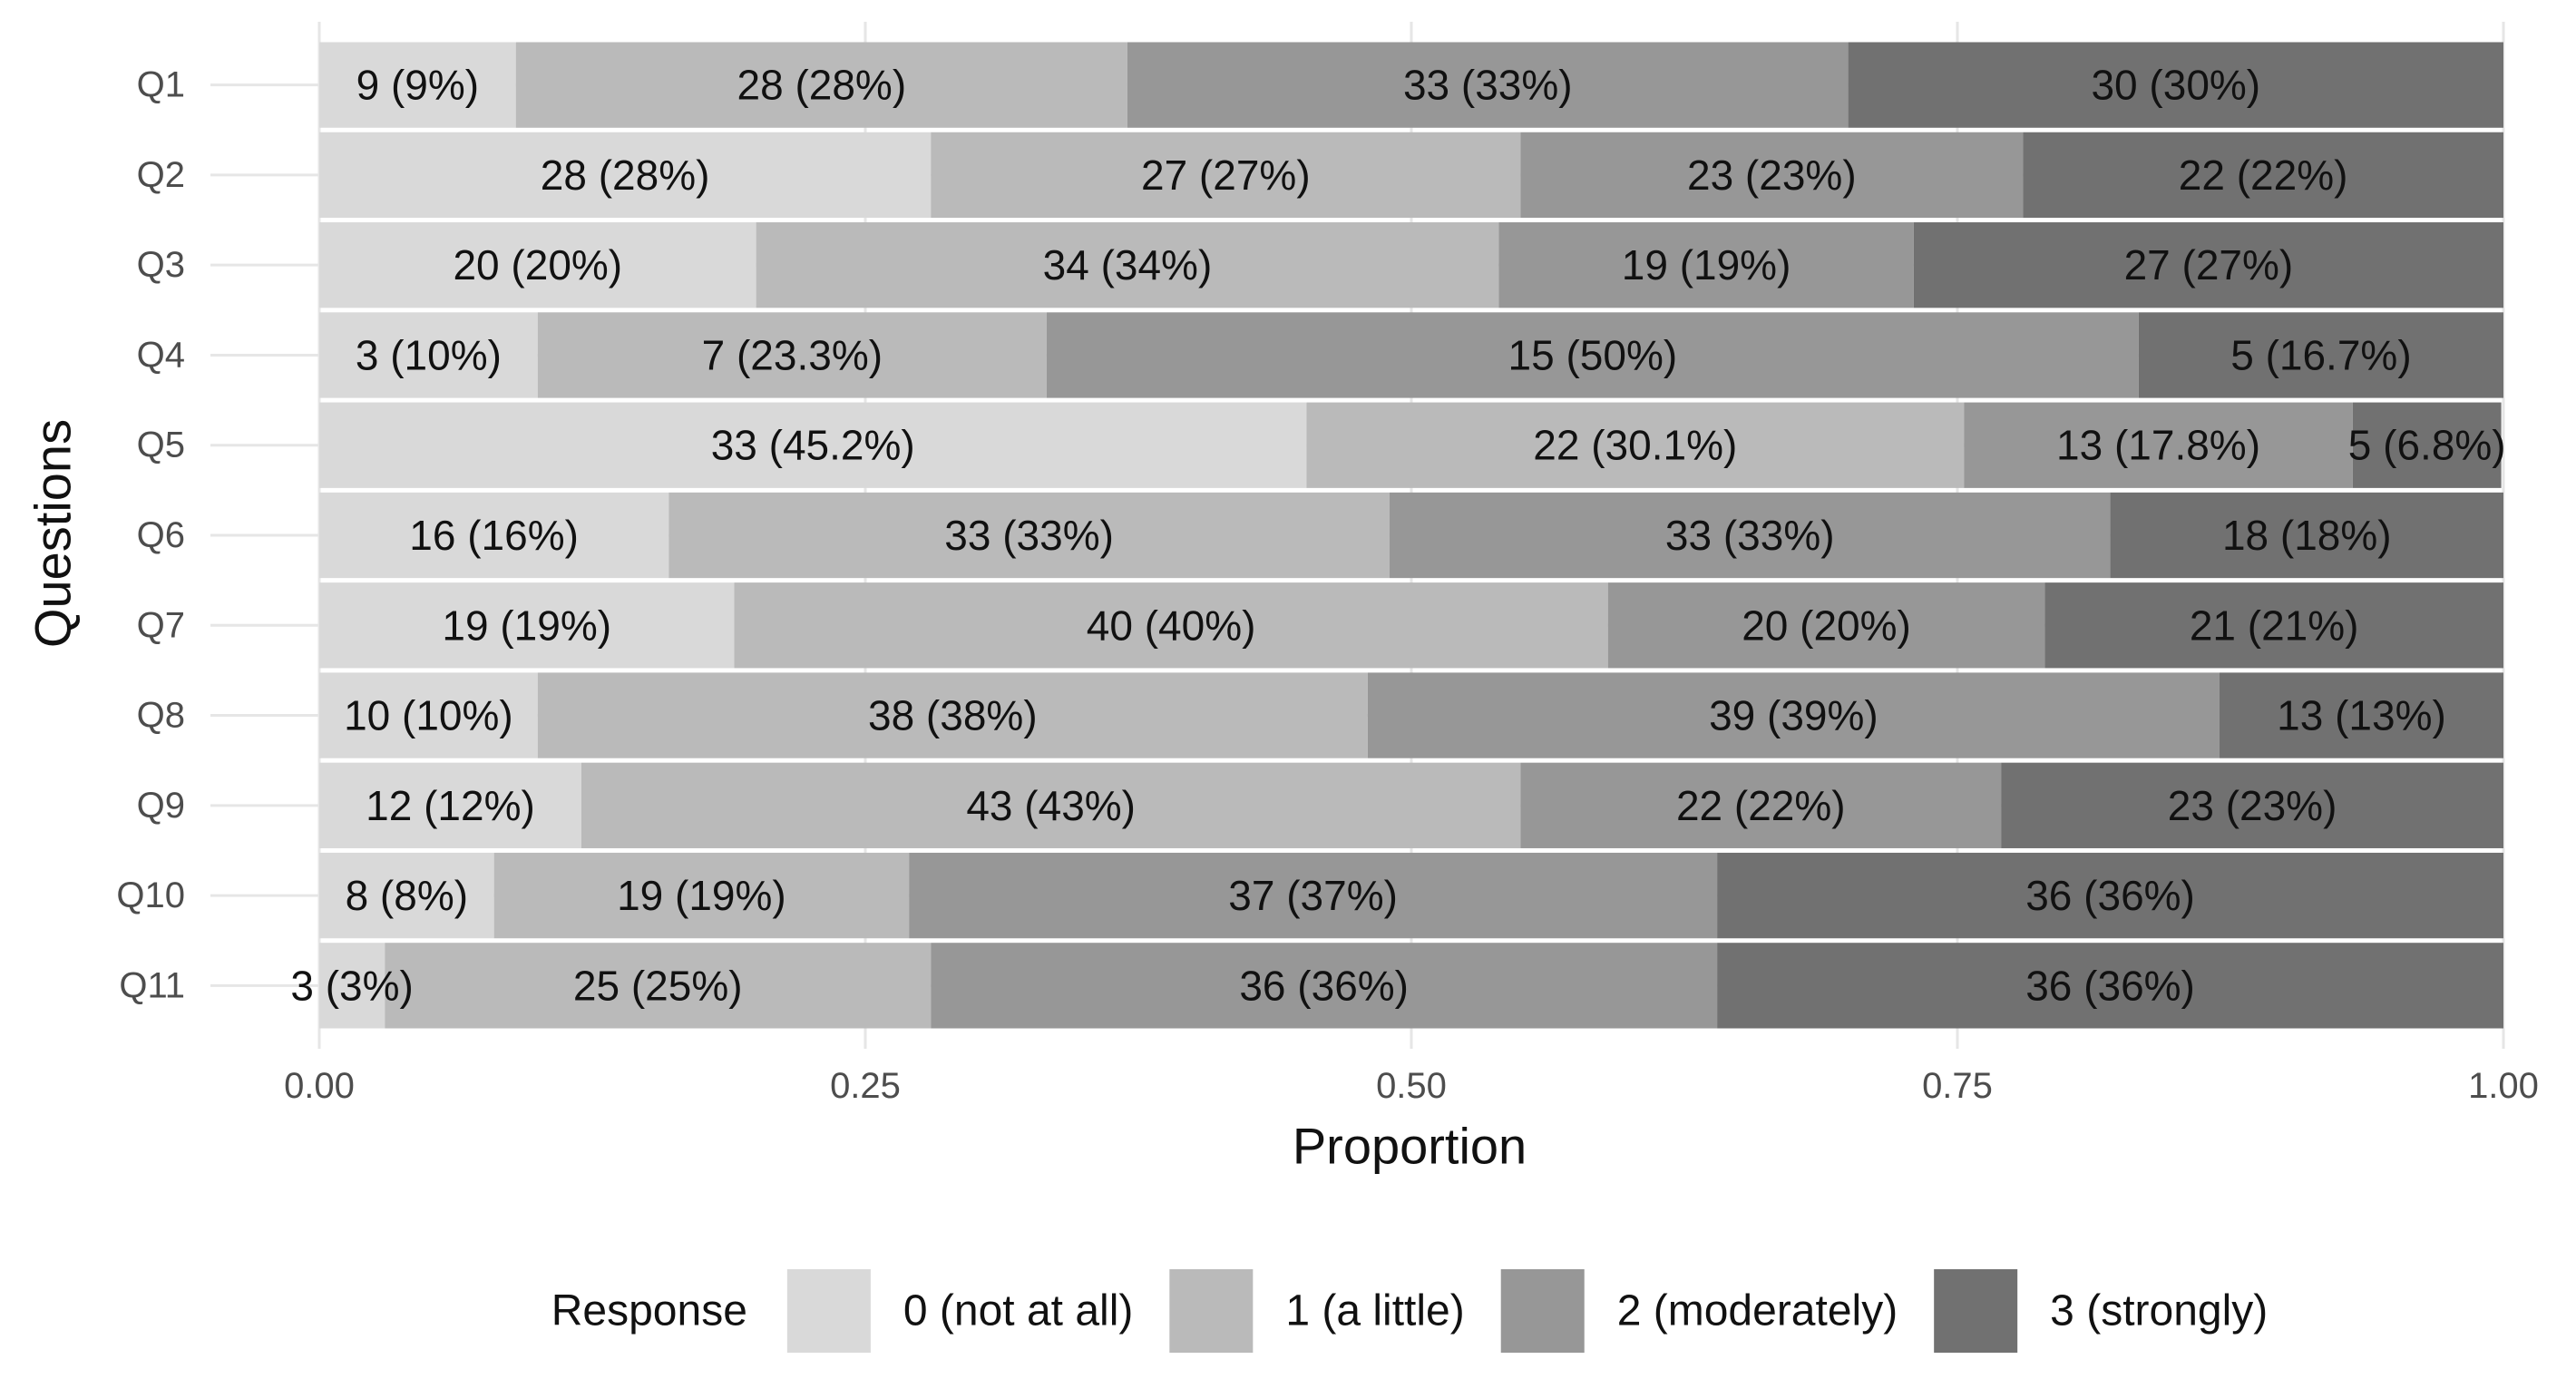 The image size is (2576, 1379). I want to click on data-label: 37 (37%), so click(1313, 895).